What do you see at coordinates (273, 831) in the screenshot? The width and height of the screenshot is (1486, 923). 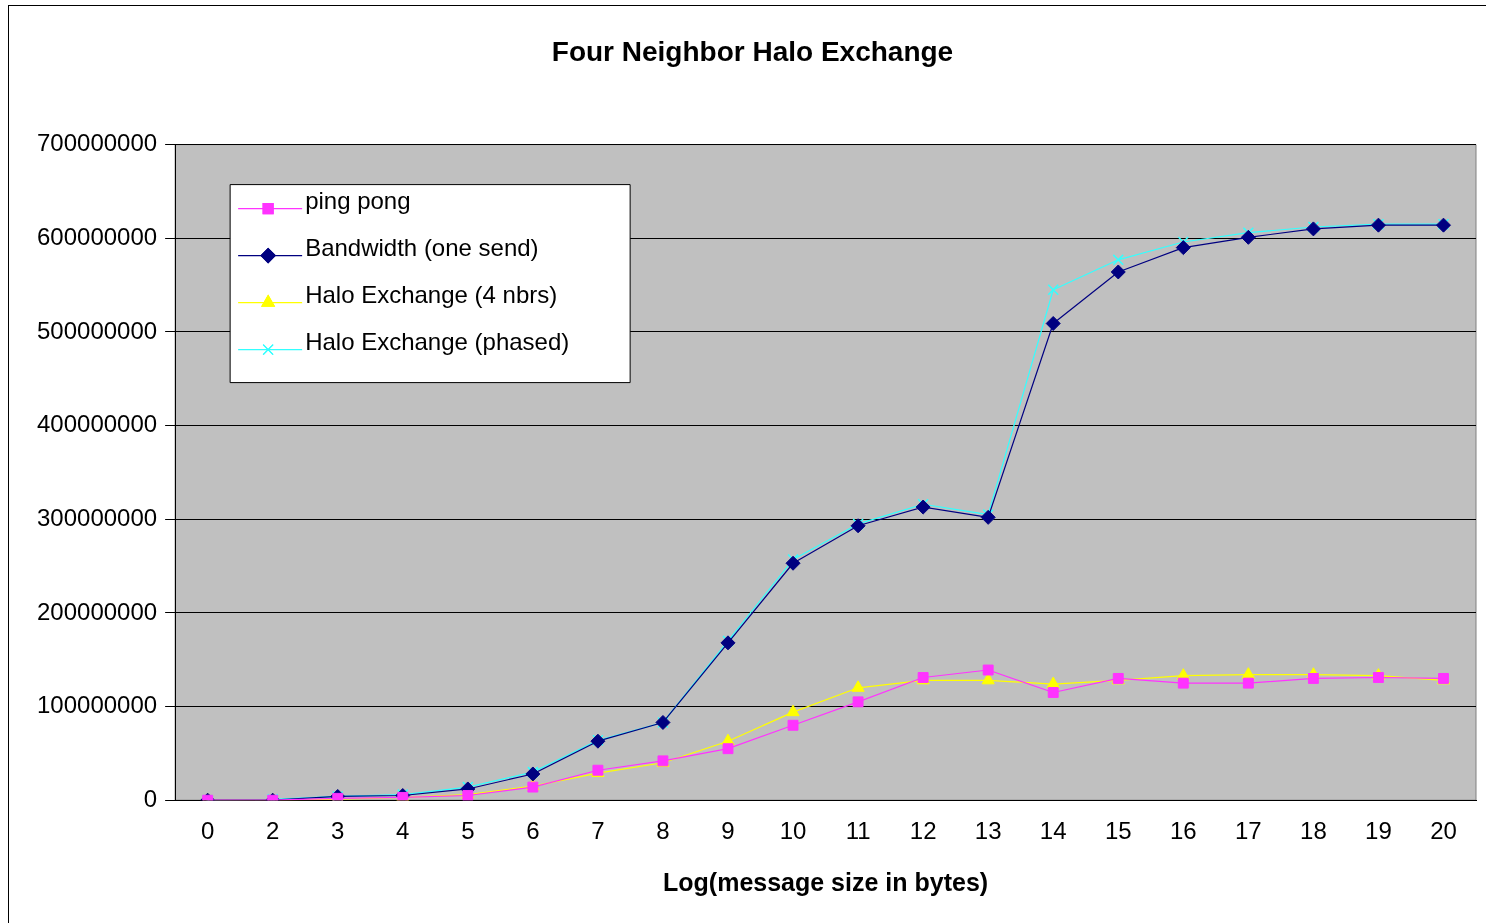 I see `x-tick-label: 2` at bounding box center [273, 831].